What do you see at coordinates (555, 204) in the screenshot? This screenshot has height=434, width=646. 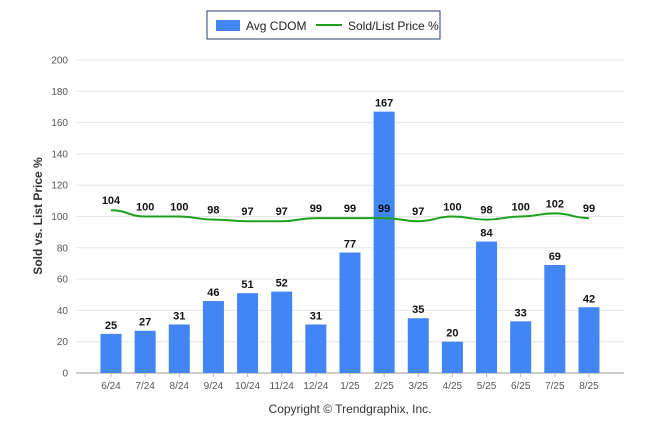 I see `line-value-label: 102` at bounding box center [555, 204].